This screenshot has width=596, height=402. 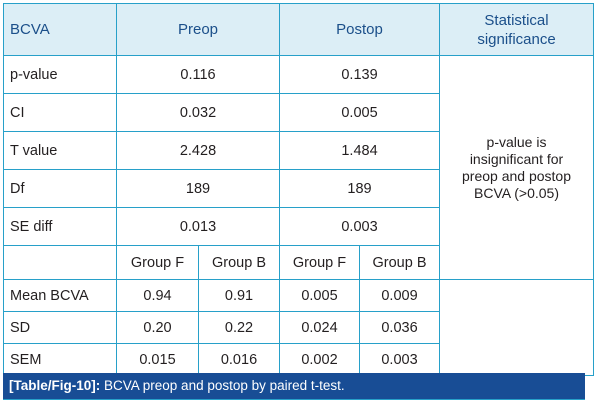 What do you see at coordinates (198, 112) in the screenshot?
I see `preop-value: 0.032` at bounding box center [198, 112].